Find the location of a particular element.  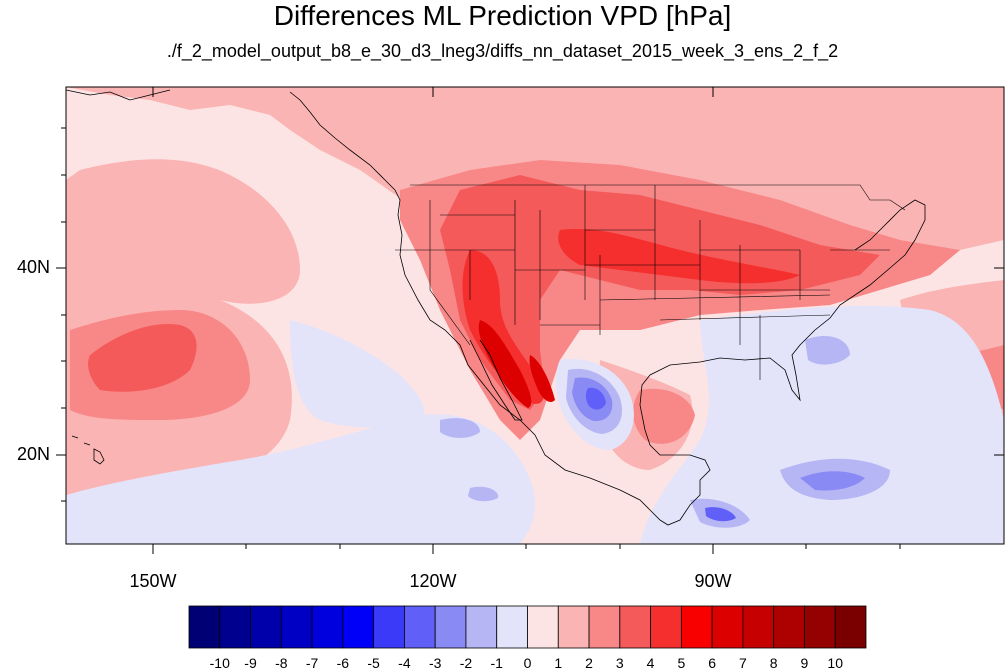

colorbar-tick-label: -7 is located at coordinates (312, 663).